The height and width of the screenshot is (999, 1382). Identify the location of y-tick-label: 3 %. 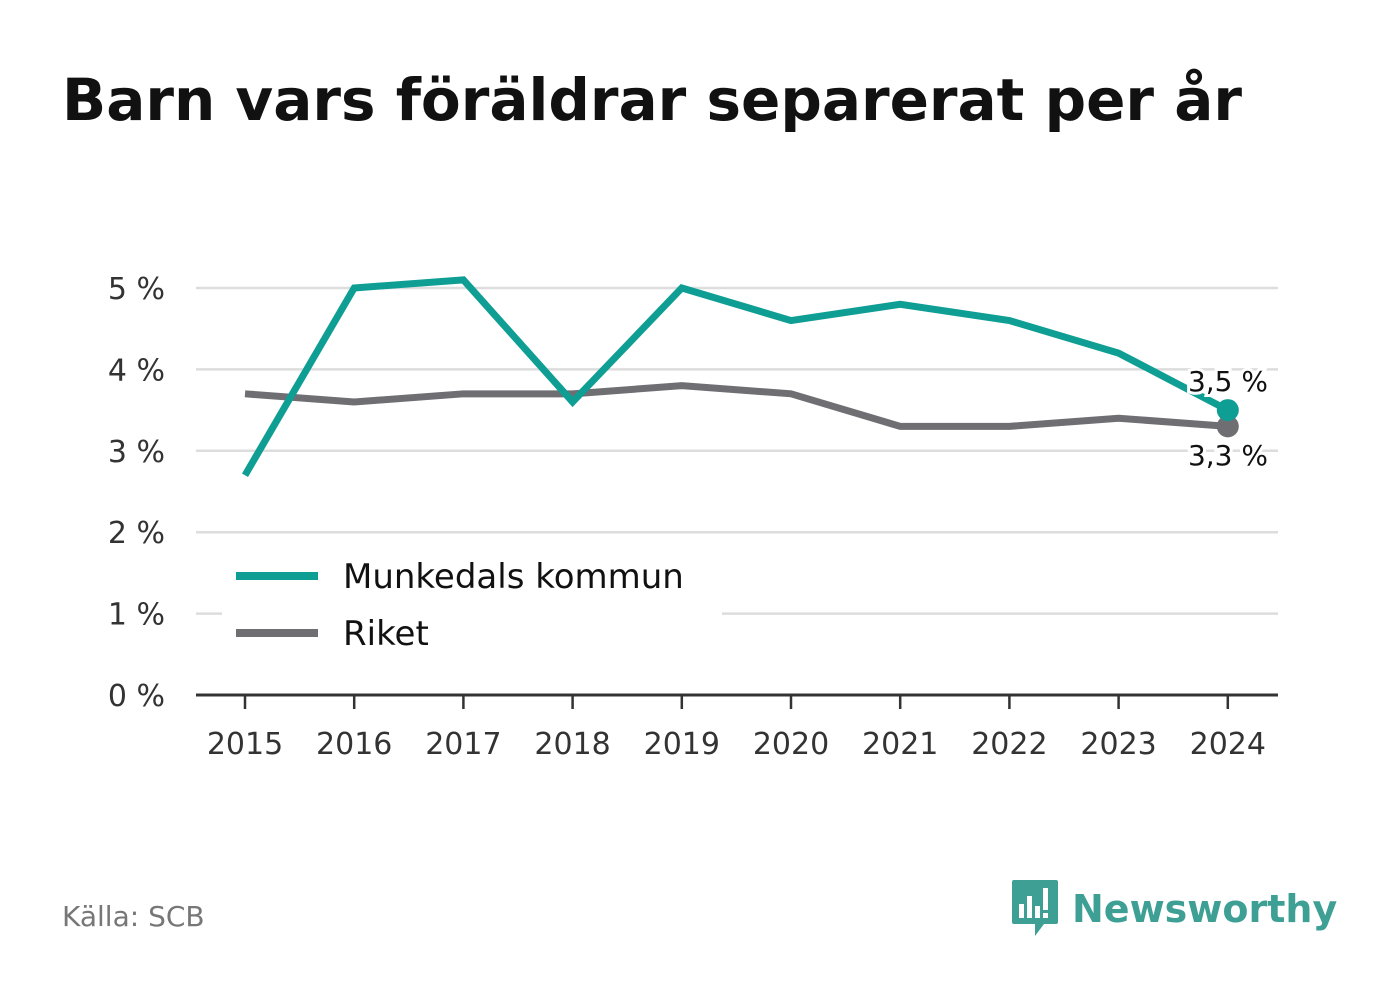
(136, 452).